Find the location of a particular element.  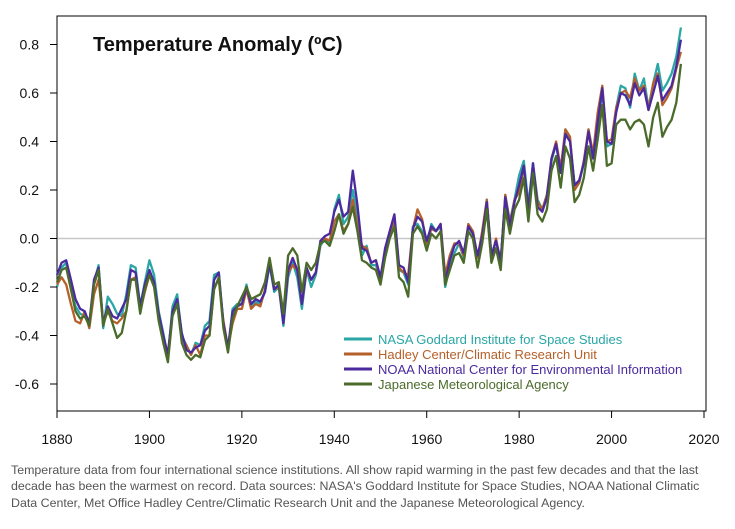

y-tick-label: 0.2 is located at coordinates (30, 190).